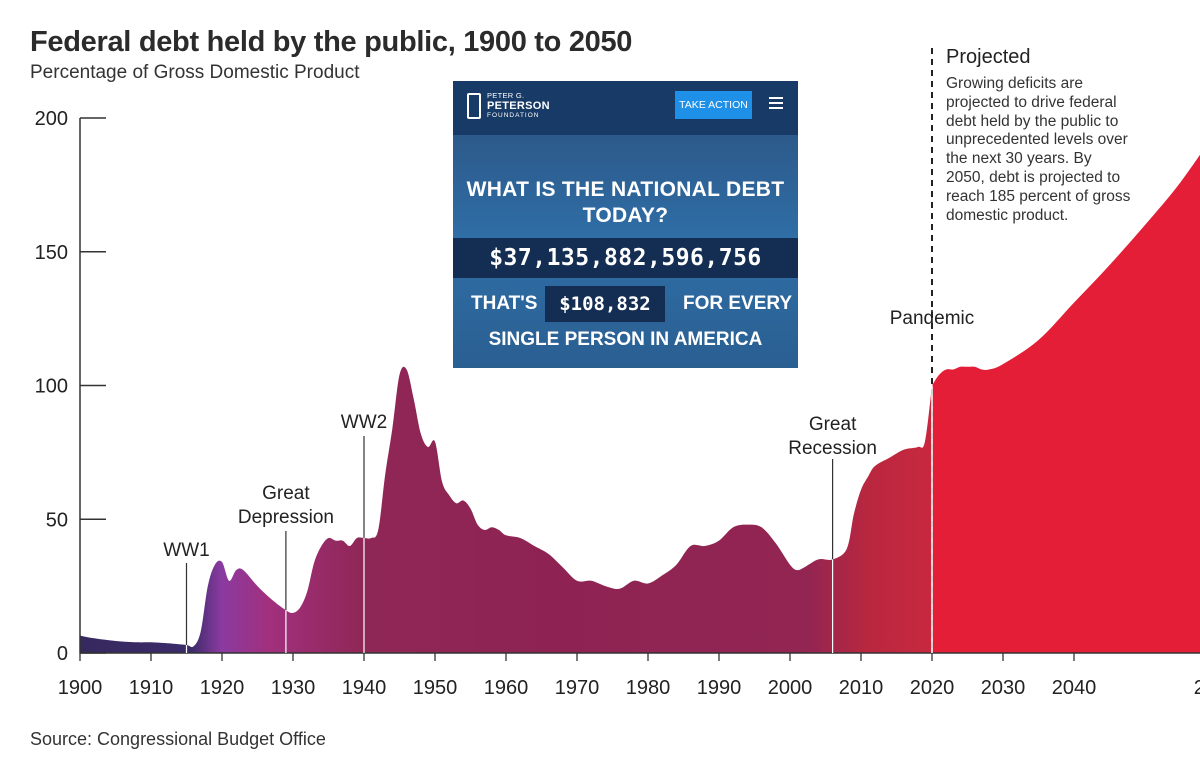 The height and width of the screenshot is (763, 1200). What do you see at coordinates (51, 387) in the screenshot?
I see `y-tick-label: 100` at bounding box center [51, 387].